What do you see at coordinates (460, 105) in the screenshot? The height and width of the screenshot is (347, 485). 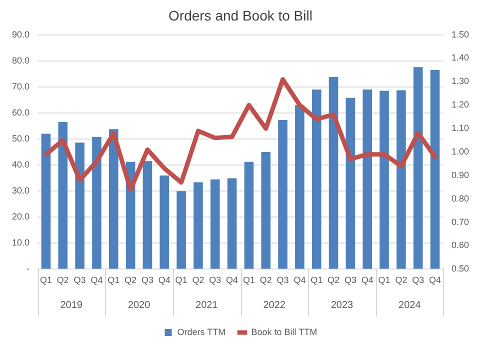 I see `y2-tick-label: 1.20` at bounding box center [460, 105].